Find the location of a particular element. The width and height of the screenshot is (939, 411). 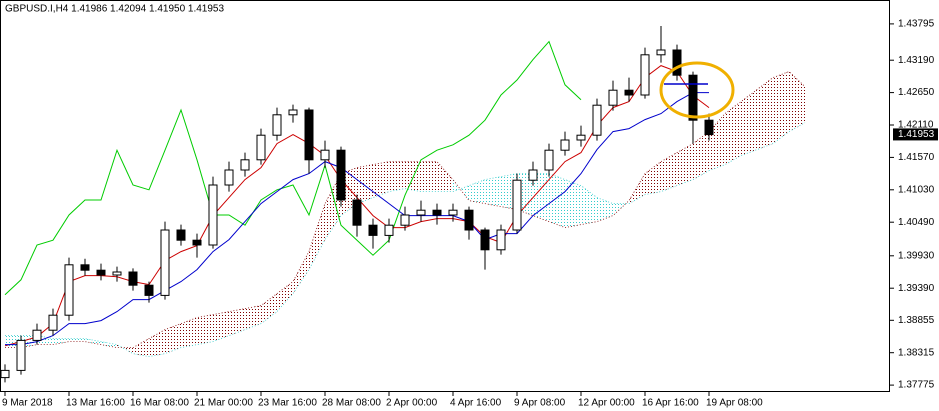

y-tick-label: 1.43795 is located at coordinates (916, 24).